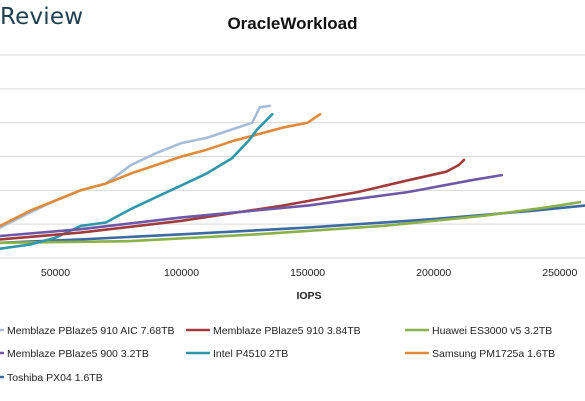  Describe the element at coordinates (287, 331) in the screenshot. I see `legend-label: Memblaze PBlaze5 910 3.84TB` at that location.